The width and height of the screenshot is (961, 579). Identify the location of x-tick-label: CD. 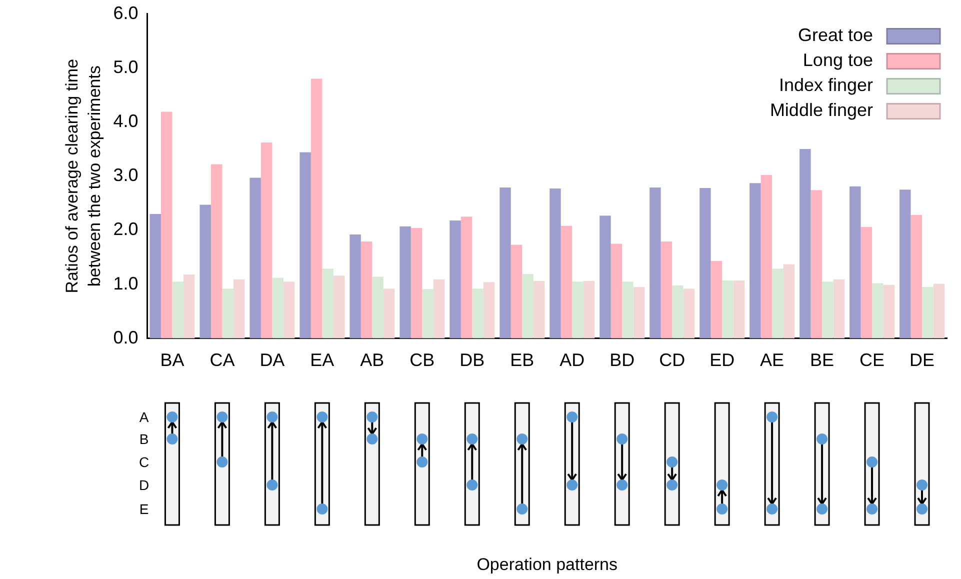
(672, 360).